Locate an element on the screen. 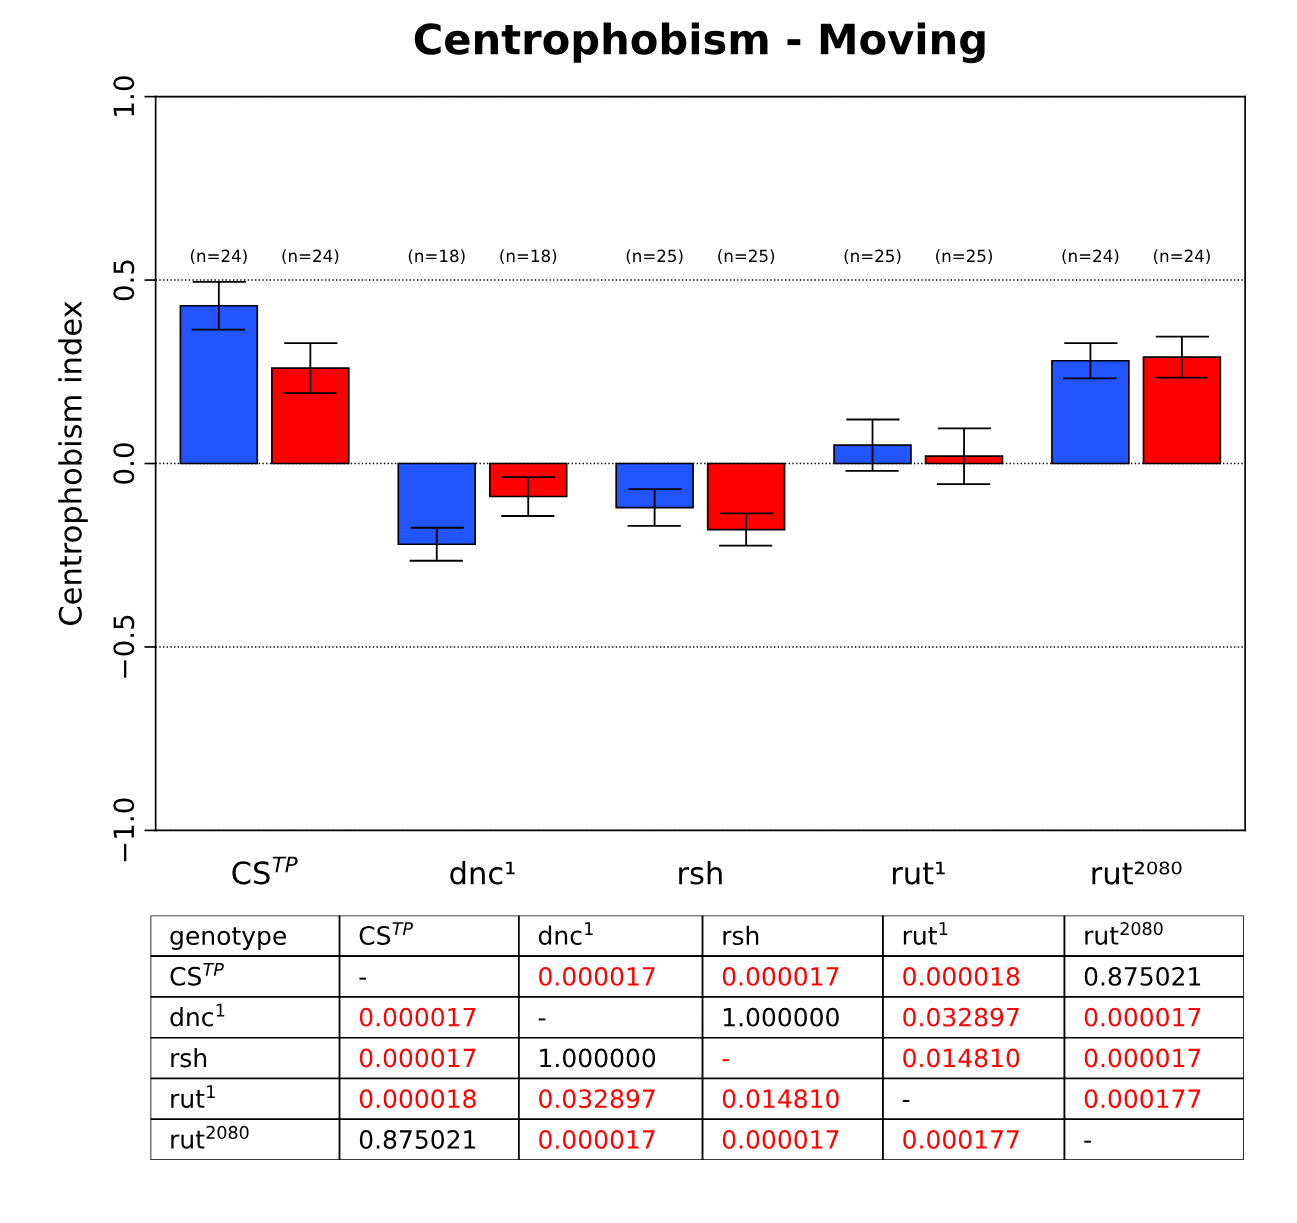  y-tick-label: 0.5 is located at coordinates (124, 280).